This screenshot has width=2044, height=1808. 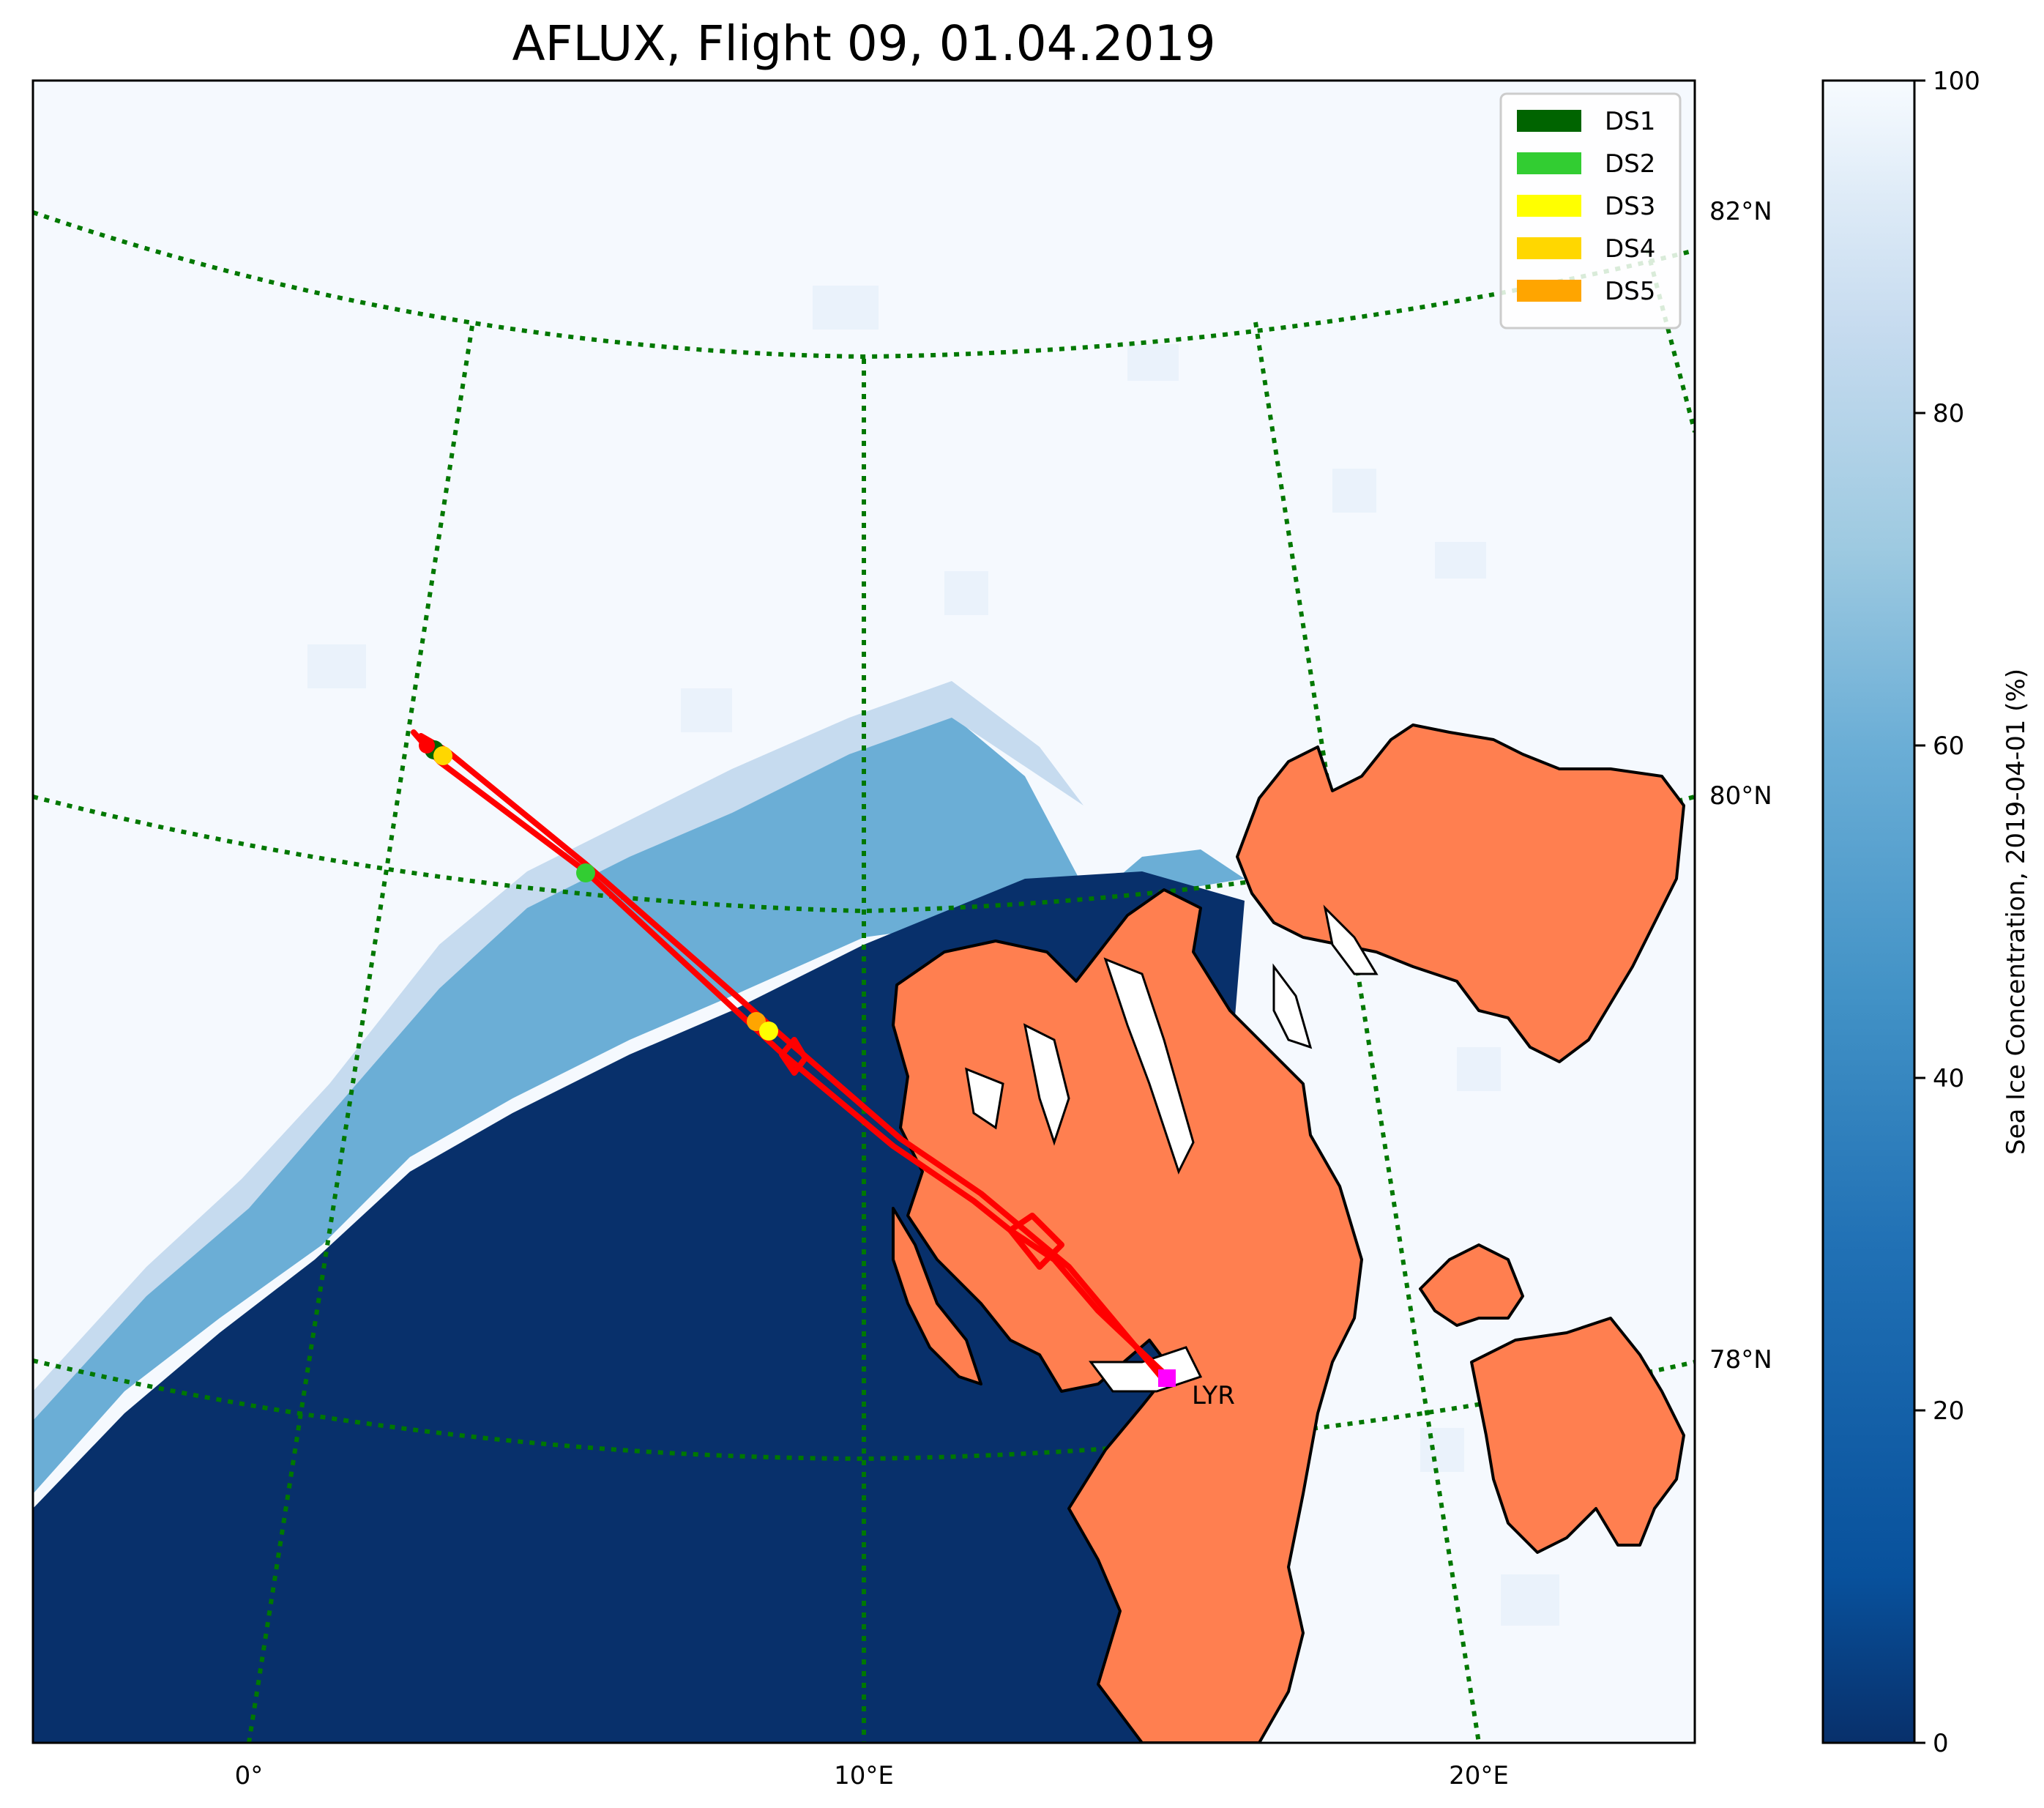 I want to click on flight-track, so click(x=791, y=1056).